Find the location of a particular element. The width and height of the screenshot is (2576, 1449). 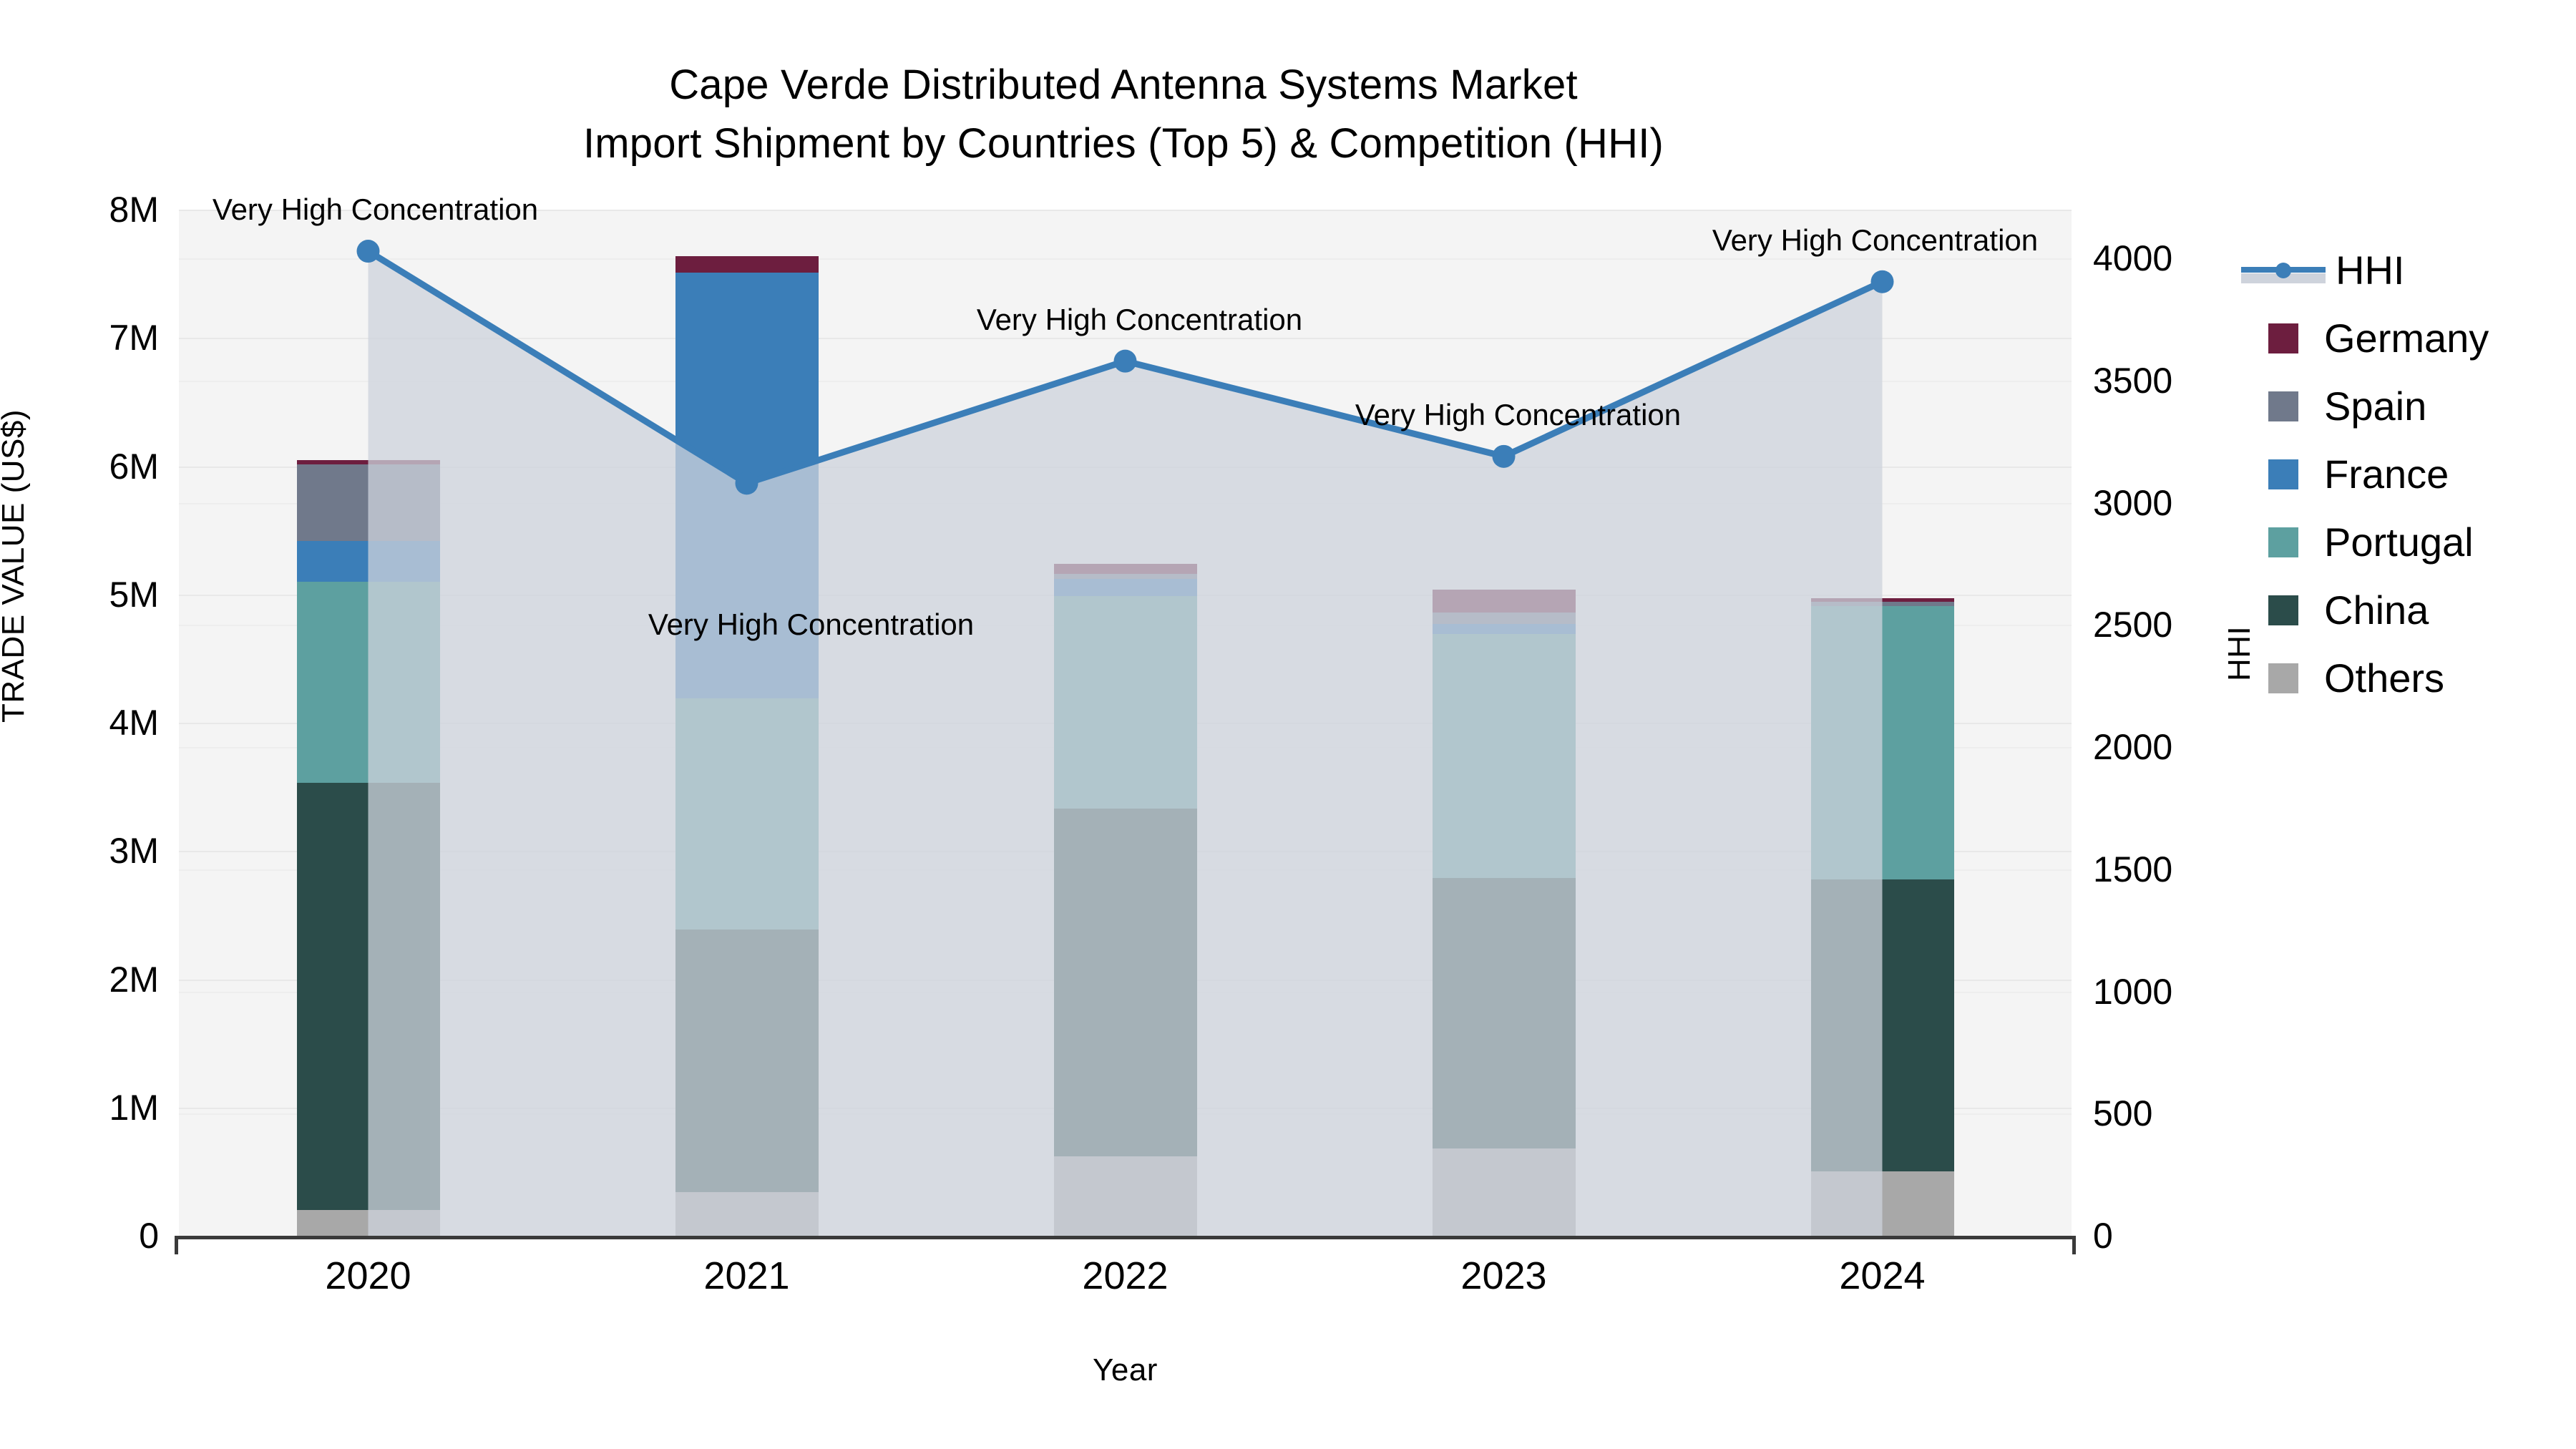

legend-item-label: China is located at coordinates (2376, 610).